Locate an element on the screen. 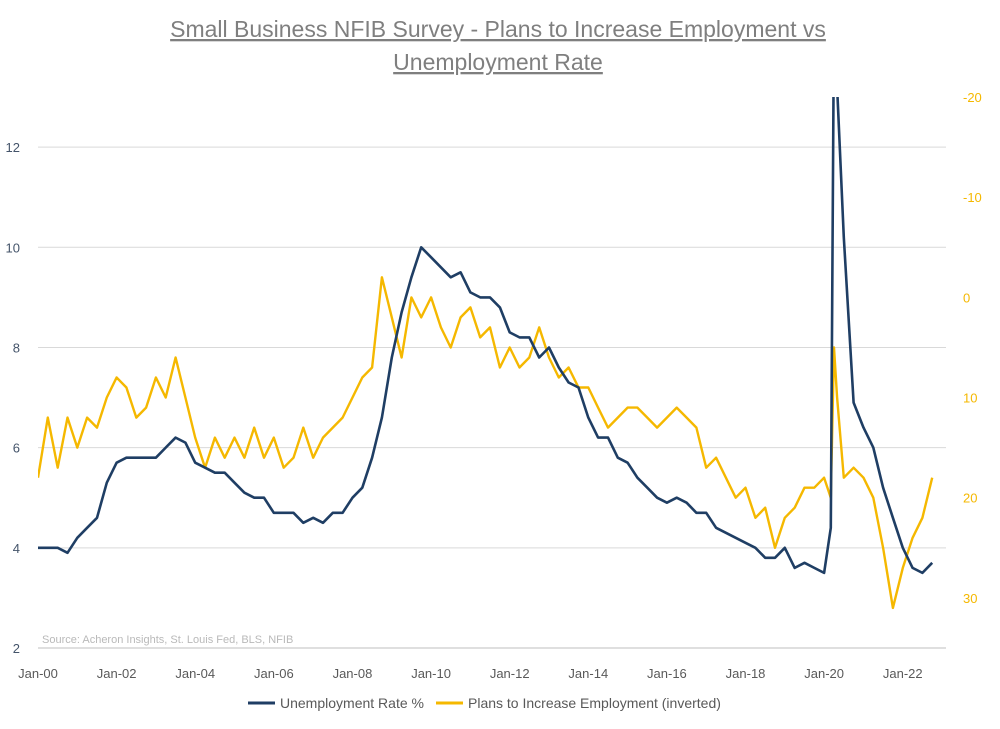 The height and width of the screenshot is (729, 1000). x-tick-label: Jan-16 is located at coordinates (667, 673).